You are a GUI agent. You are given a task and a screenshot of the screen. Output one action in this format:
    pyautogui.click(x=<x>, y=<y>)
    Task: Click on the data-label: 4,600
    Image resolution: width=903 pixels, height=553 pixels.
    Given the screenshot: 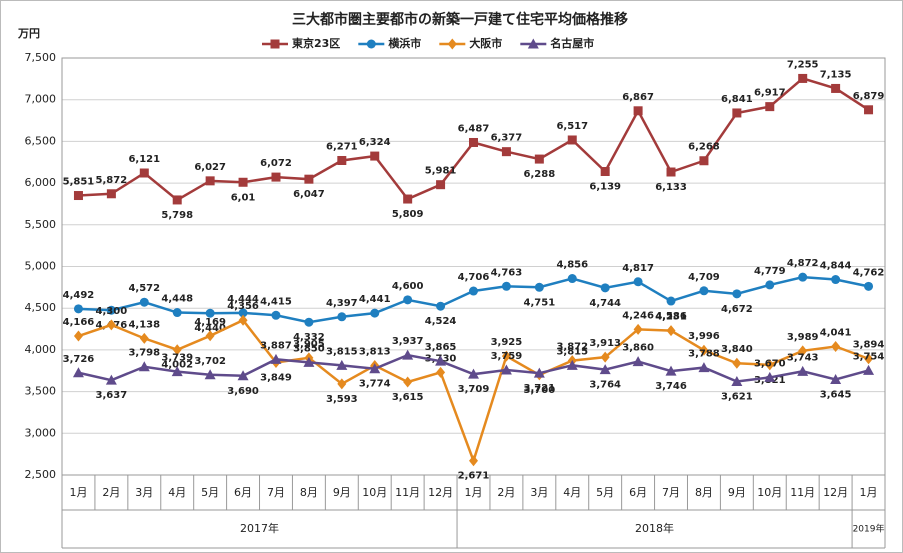 What is the action you would take?
    pyautogui.click(x=408, y=286)
    